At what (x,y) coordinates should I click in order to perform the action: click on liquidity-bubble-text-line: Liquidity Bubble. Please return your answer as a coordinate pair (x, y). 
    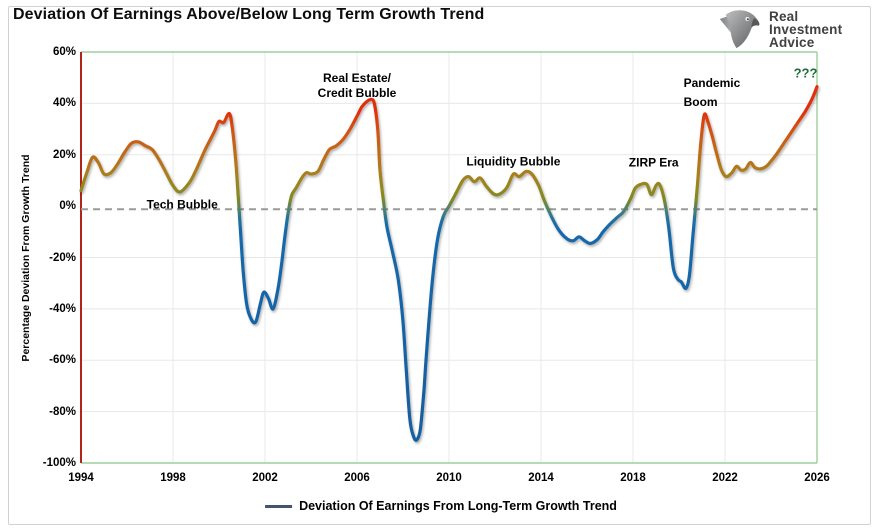
    Looking at the image, I should click on (513, 161).